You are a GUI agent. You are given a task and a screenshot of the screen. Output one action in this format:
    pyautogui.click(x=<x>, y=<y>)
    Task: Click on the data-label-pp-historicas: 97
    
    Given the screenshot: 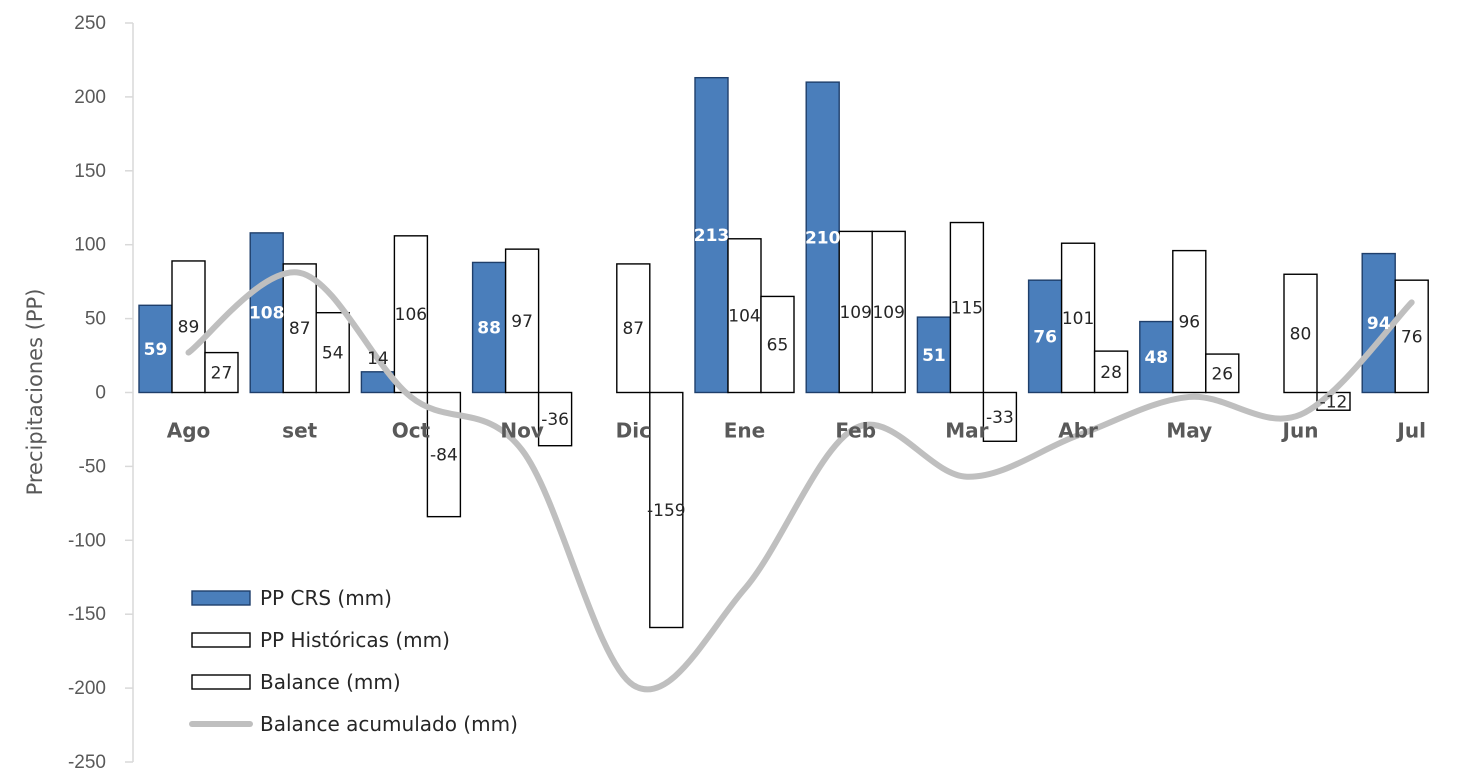 What is the action you would take?
    pyautogui.click(x=522, y=322)
    